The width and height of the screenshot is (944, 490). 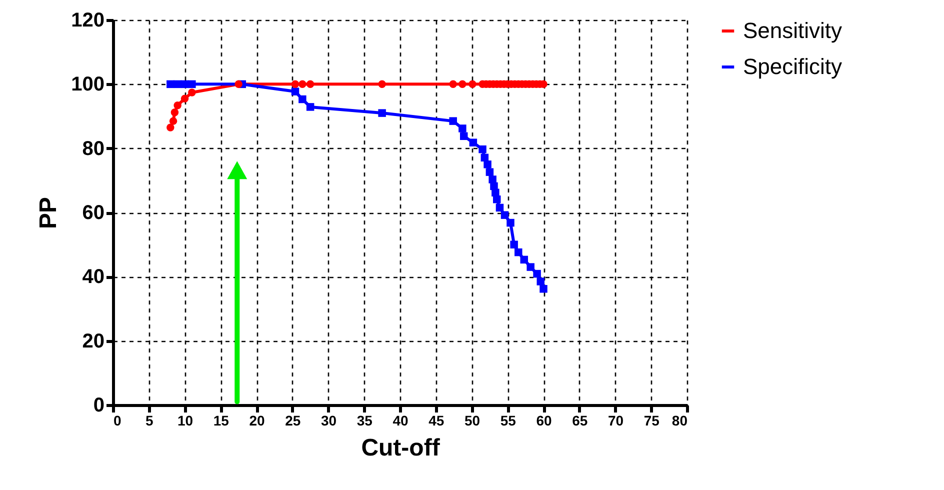 What do you see at coordinates (87, 85) in the screenshot?
I see `y-tick-label: 100` at bounding box center [87, 85].